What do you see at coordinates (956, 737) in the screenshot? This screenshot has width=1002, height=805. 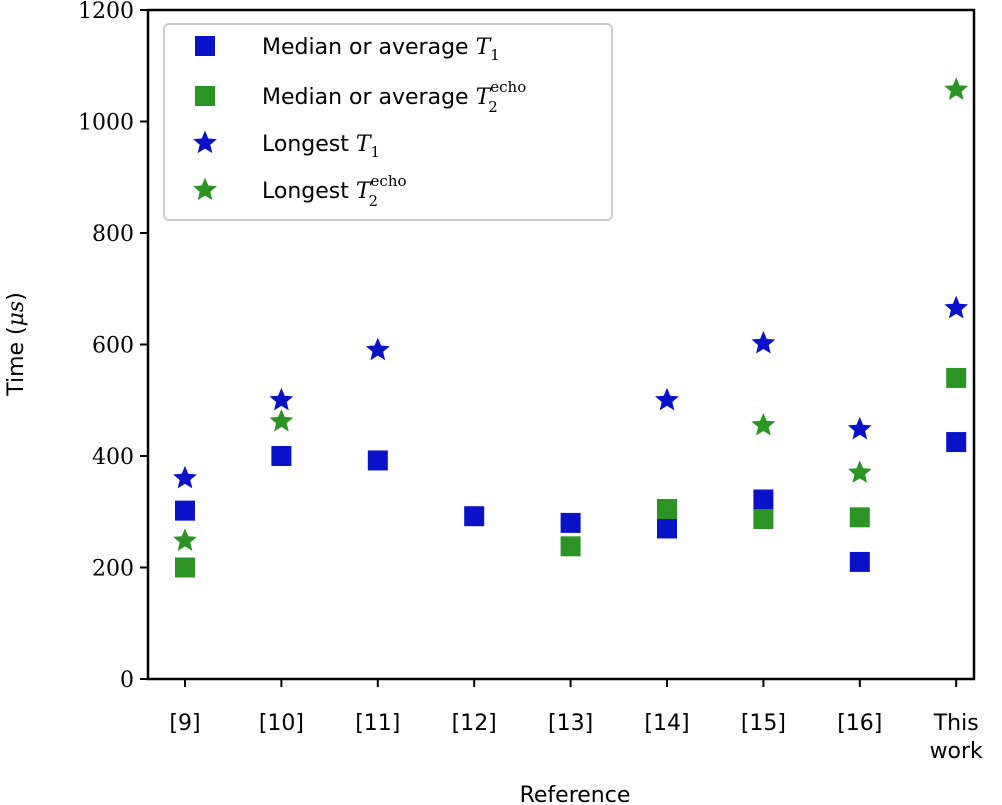 I see `x-tick-label: This work` at bounding box center [956, 737].